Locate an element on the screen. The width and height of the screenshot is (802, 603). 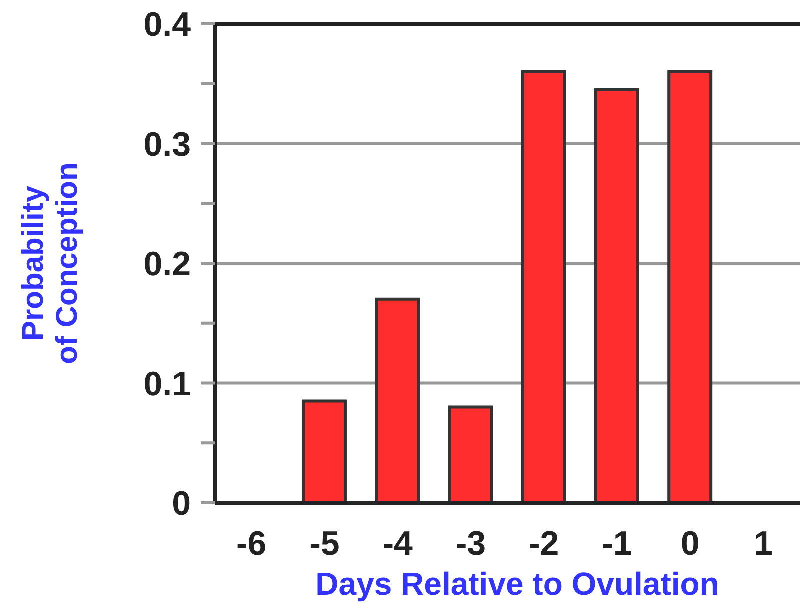
x-tick-label: 0 is located at coordinates (690, 544).